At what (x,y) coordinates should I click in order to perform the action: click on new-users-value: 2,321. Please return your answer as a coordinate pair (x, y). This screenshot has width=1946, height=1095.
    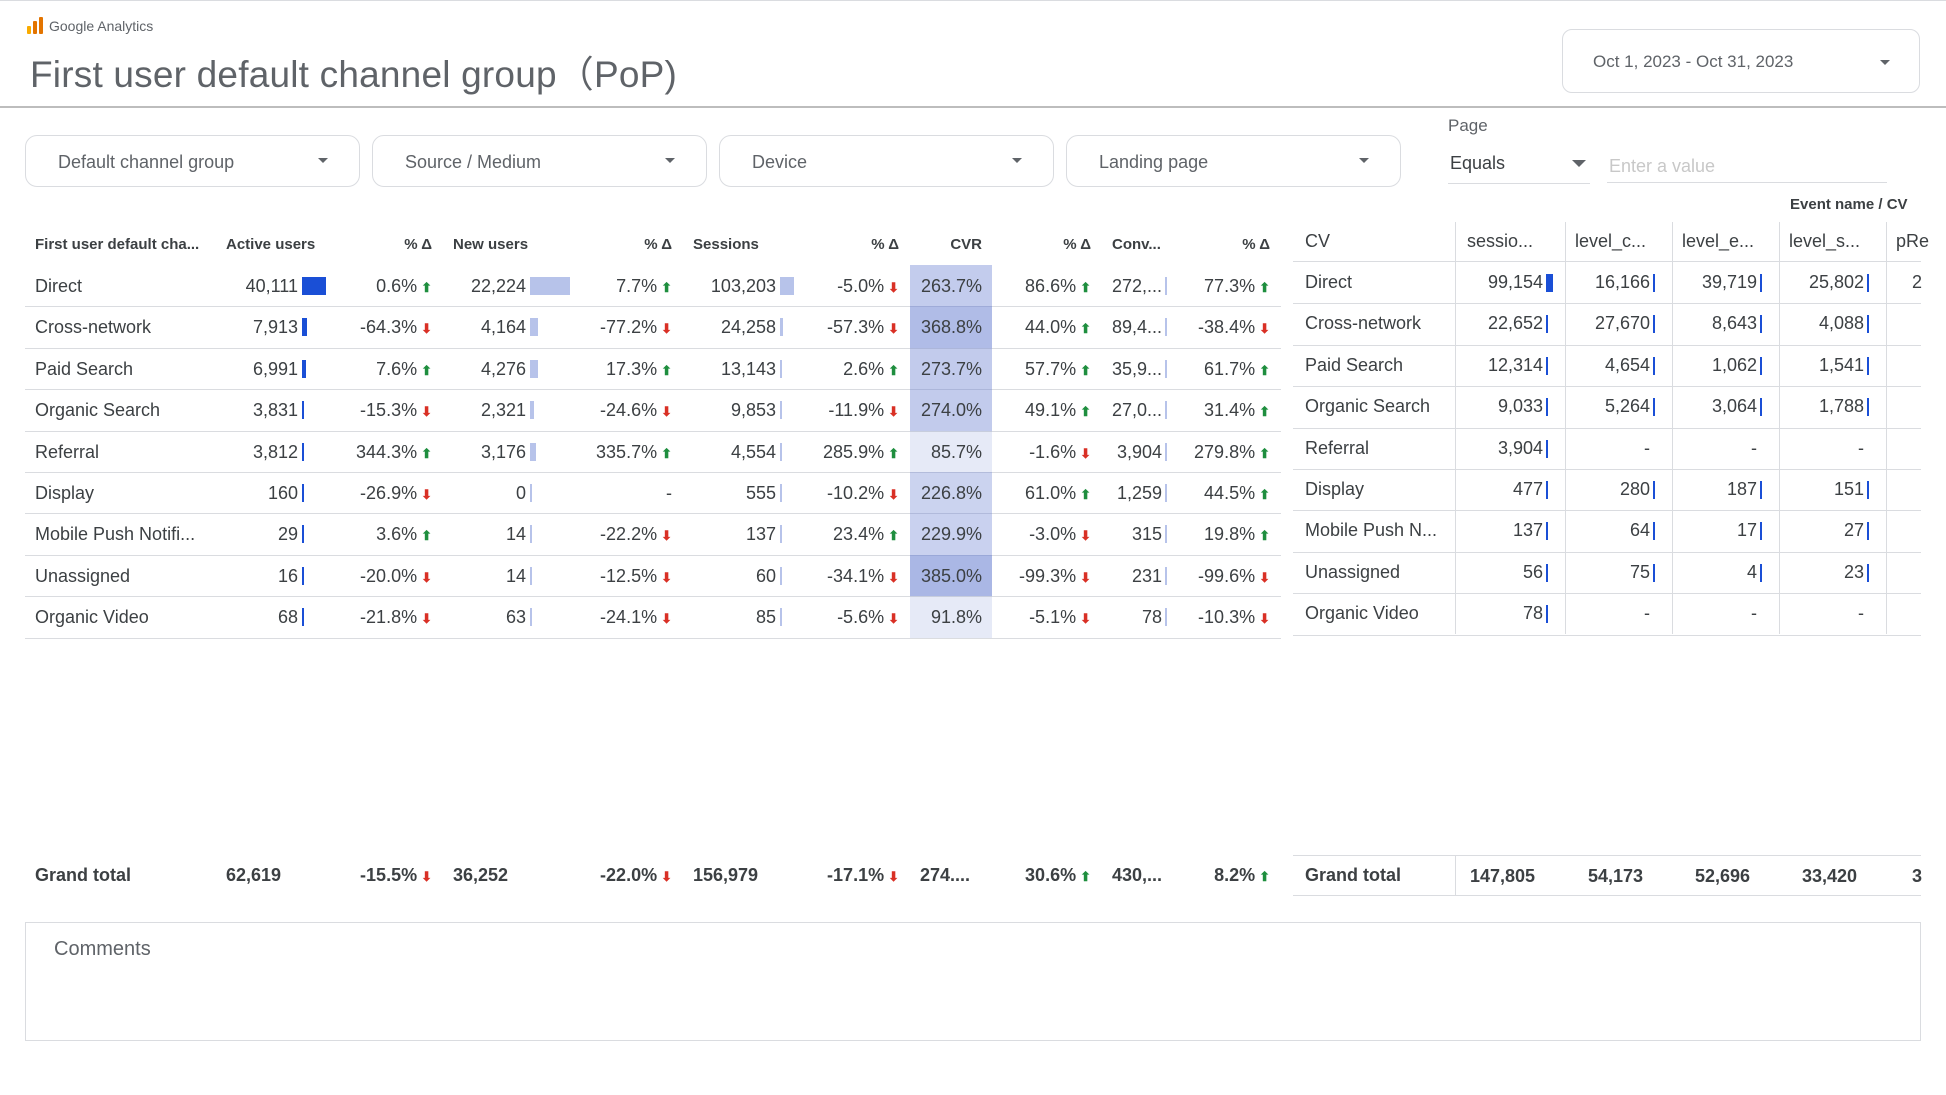
    Looking at the image, I should click on (503, 410).